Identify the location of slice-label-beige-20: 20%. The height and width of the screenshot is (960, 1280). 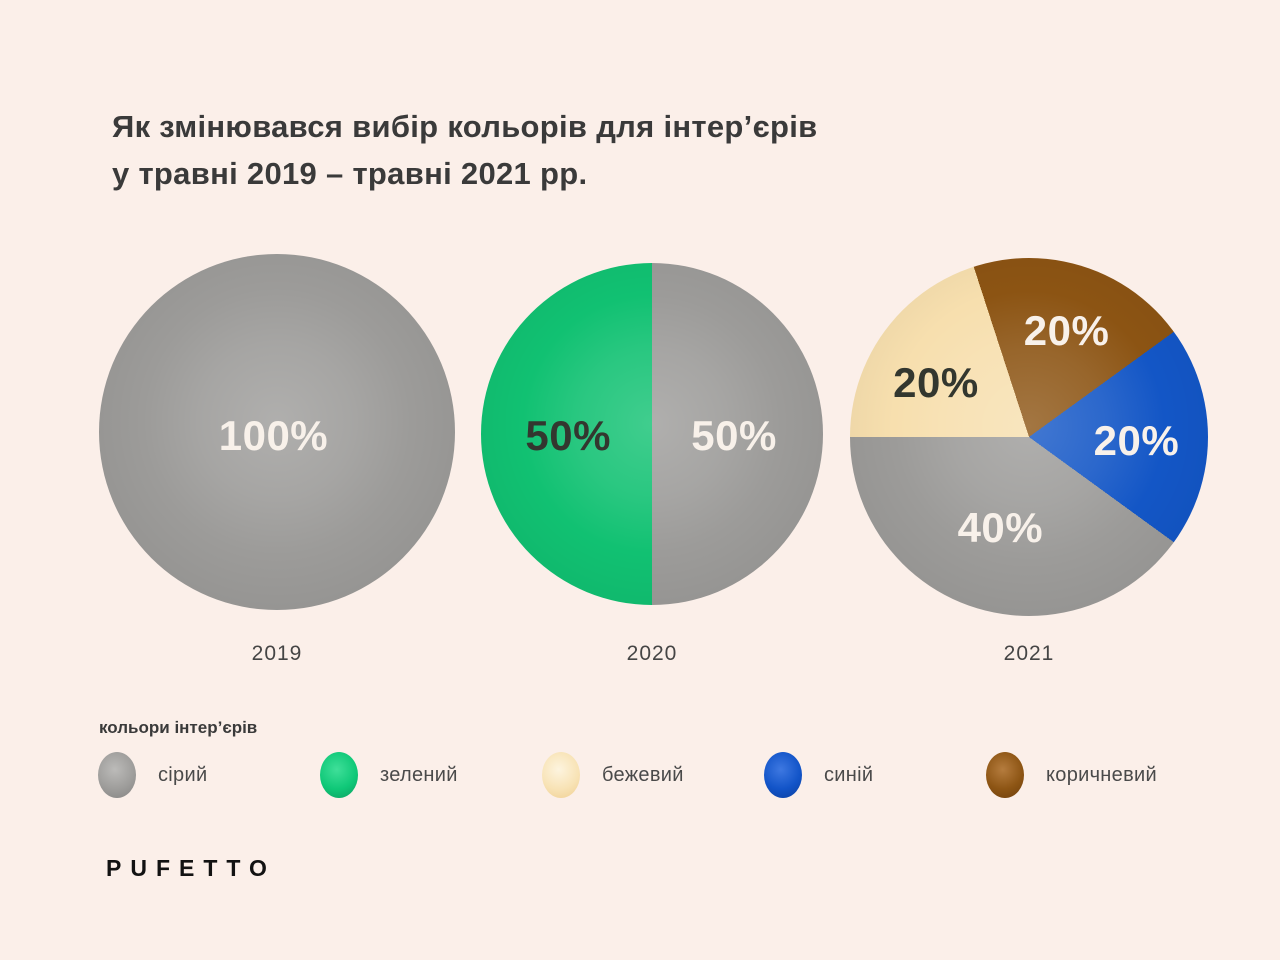
(936, 383).